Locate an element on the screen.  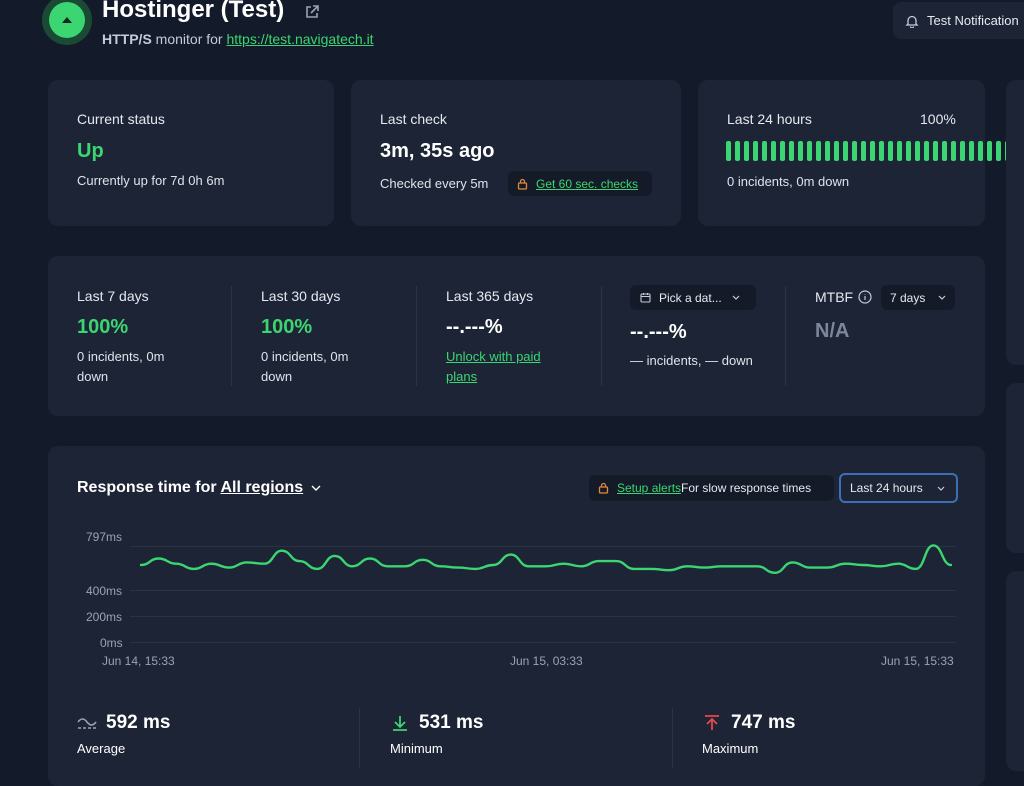
divider is located at coordinates (231, 336).